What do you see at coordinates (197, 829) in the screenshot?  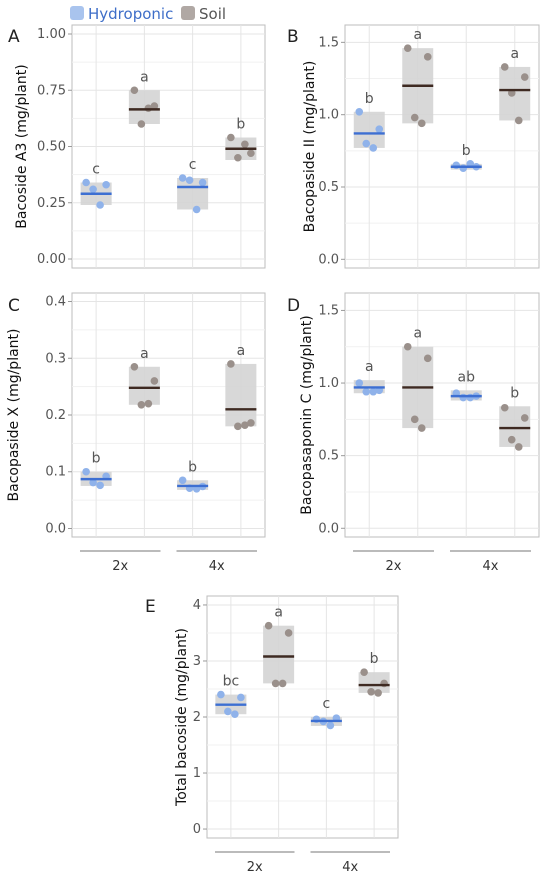 I see `y-tick-label: 0` at bounding box center [197, 829].